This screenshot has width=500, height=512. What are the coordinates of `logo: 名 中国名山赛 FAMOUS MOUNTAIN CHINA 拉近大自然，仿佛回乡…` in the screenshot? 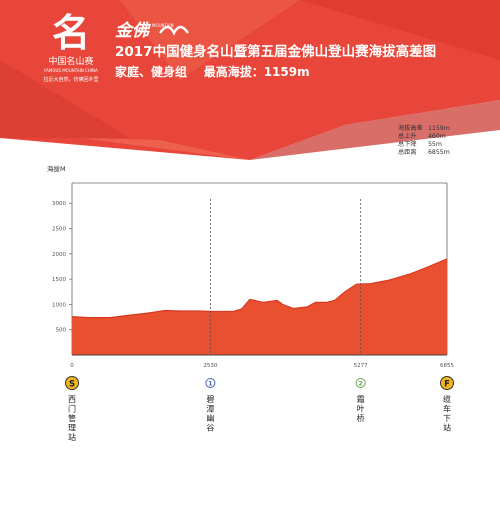 It's located at (70, 47).